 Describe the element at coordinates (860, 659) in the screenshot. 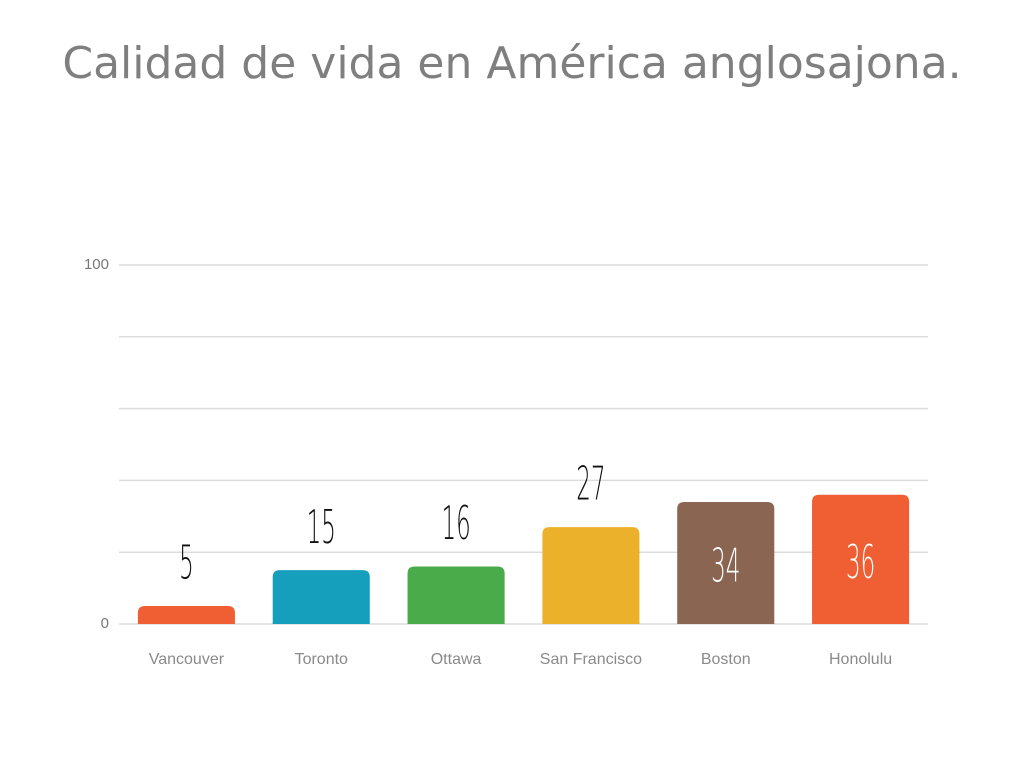

I see `x-tick-label: Honolulu` at that location.